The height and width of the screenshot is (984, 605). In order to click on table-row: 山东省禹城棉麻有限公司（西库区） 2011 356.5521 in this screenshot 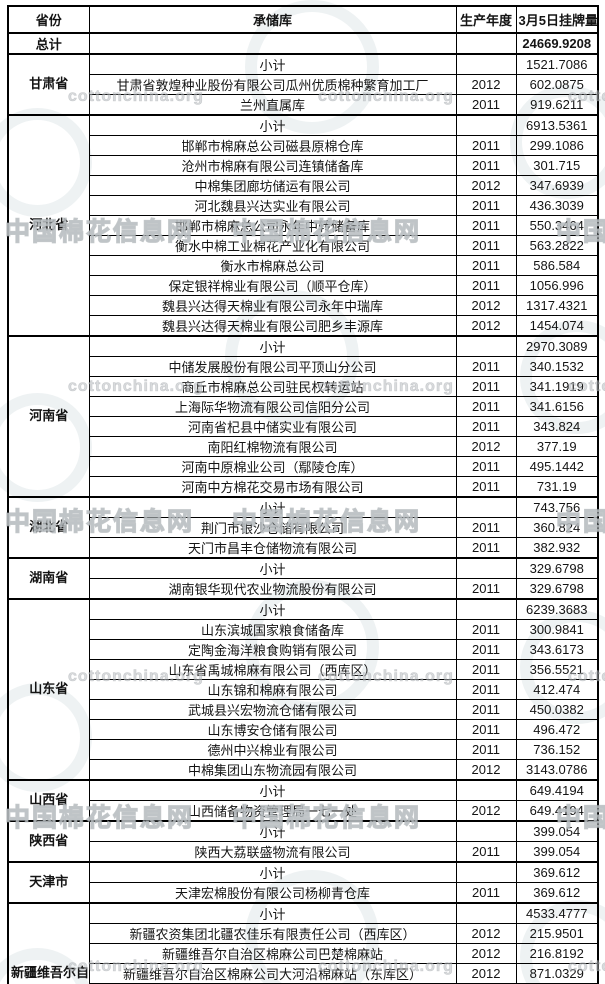, I will do `click(303, 669)`.